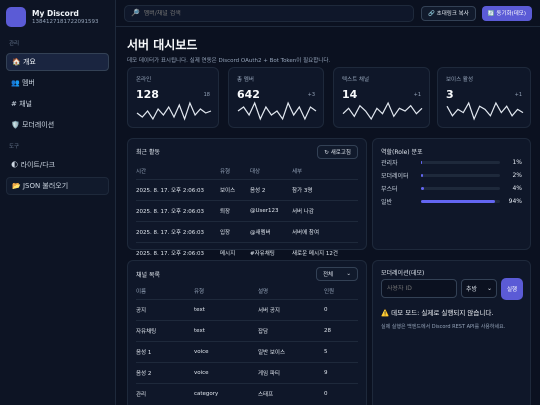 The image size is (540, 405). What do you see at coordinates (135, 13) in the screenshot?
I see `search-icon: 🔎` at bounding box center [135, 13].